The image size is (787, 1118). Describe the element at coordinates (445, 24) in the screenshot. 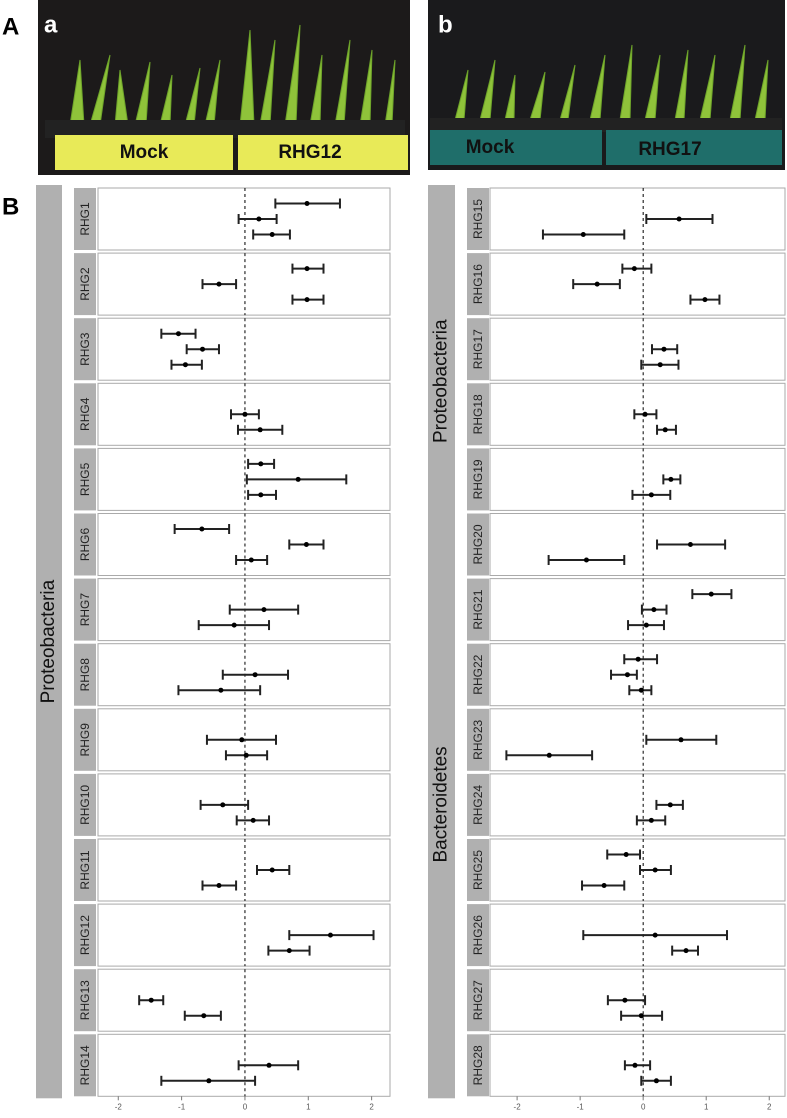

I see `panel-label: b` at that location.